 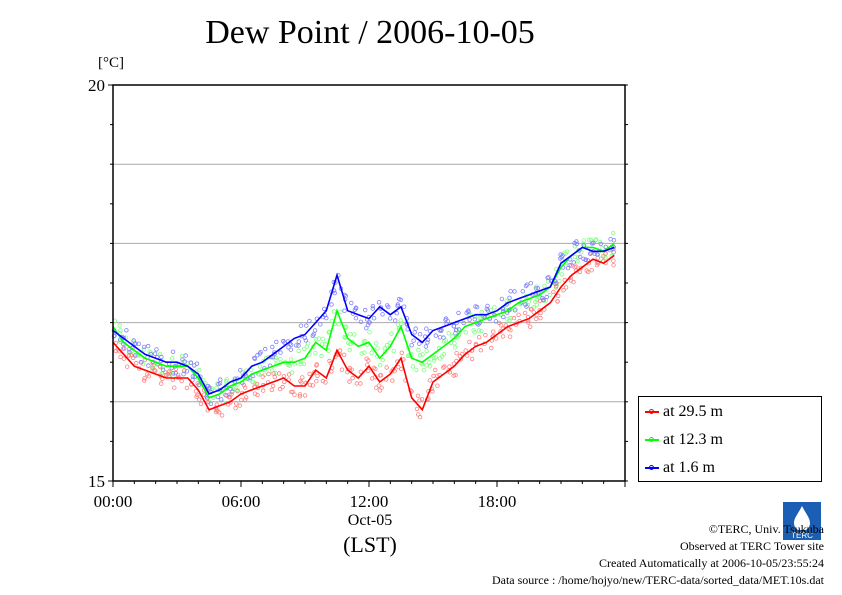 I want to click on legend-label: at 1.6 m, so click(x=689, y=467).